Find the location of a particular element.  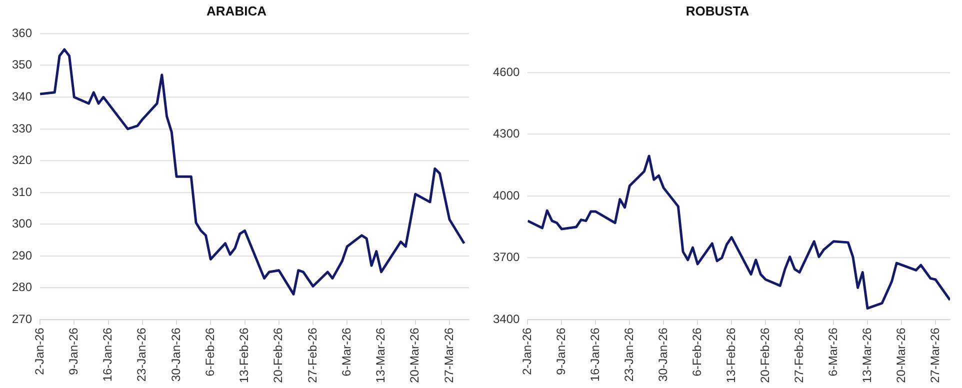

y-tick-label: 350 is located at coordinates (22, 65).